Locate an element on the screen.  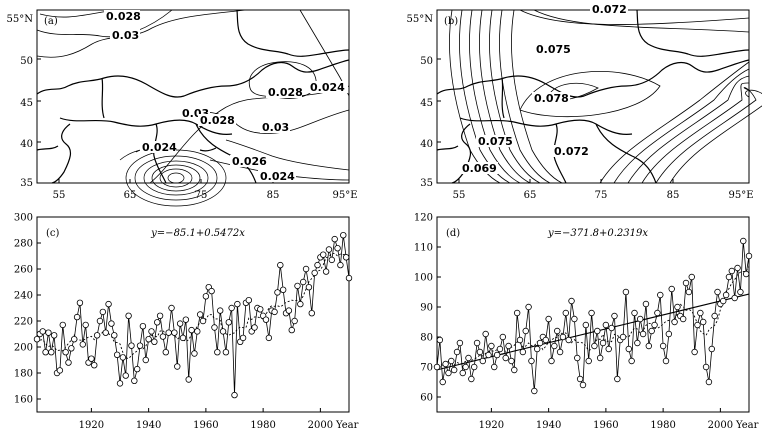
map-a-lon-label: 65 is located at coordinates (130, 195).